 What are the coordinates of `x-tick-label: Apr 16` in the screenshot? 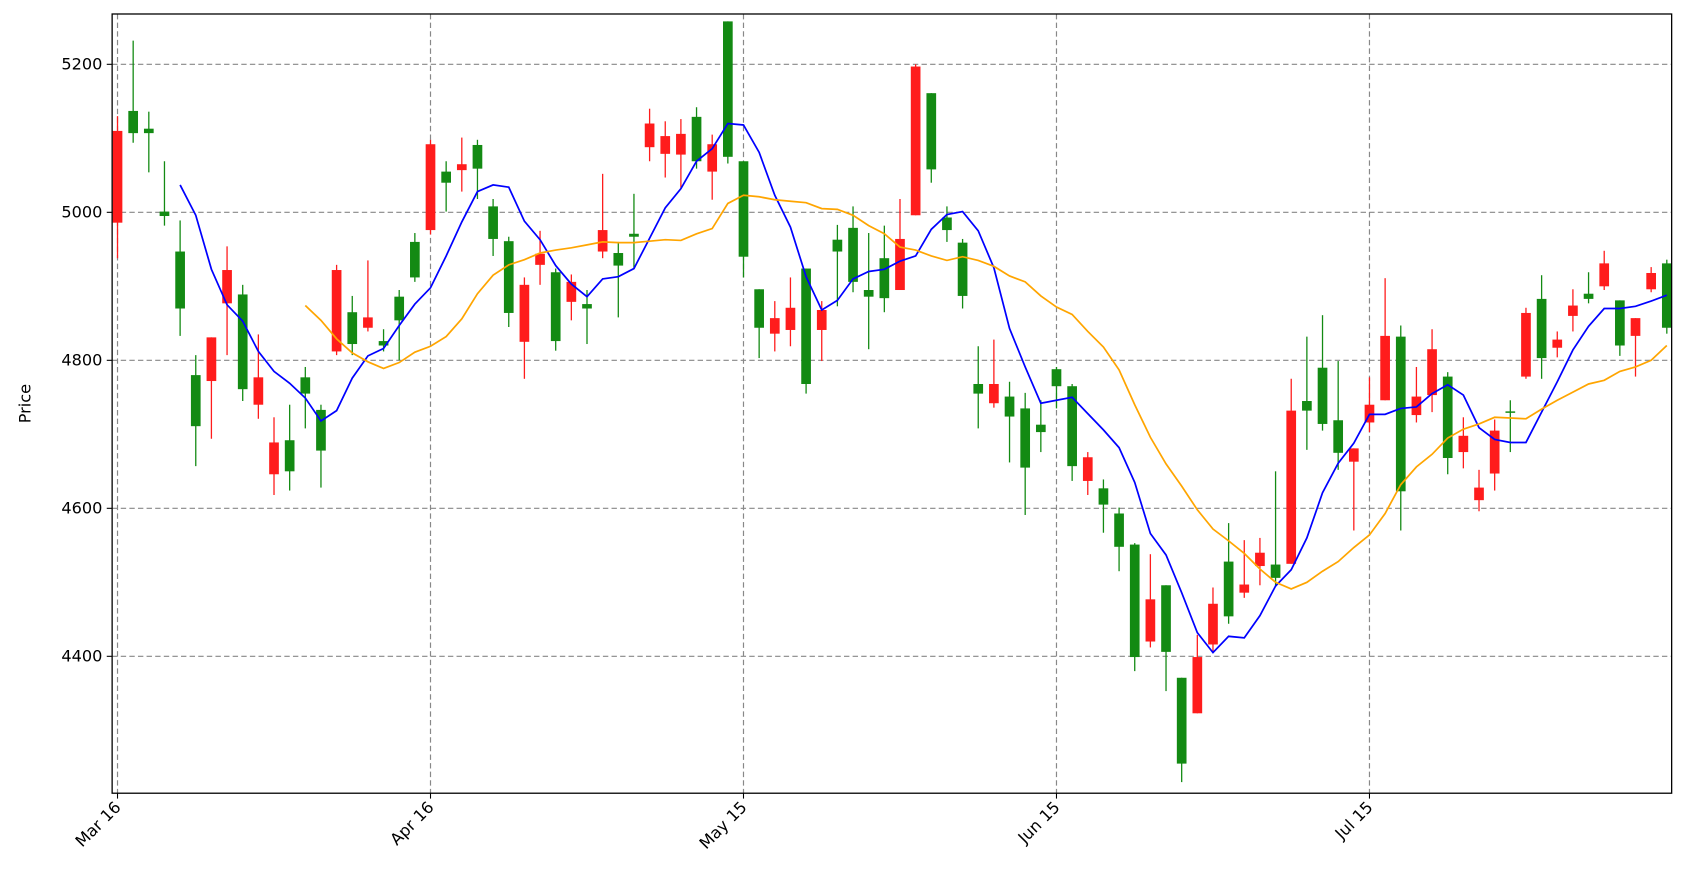 It's located at (411, 823).